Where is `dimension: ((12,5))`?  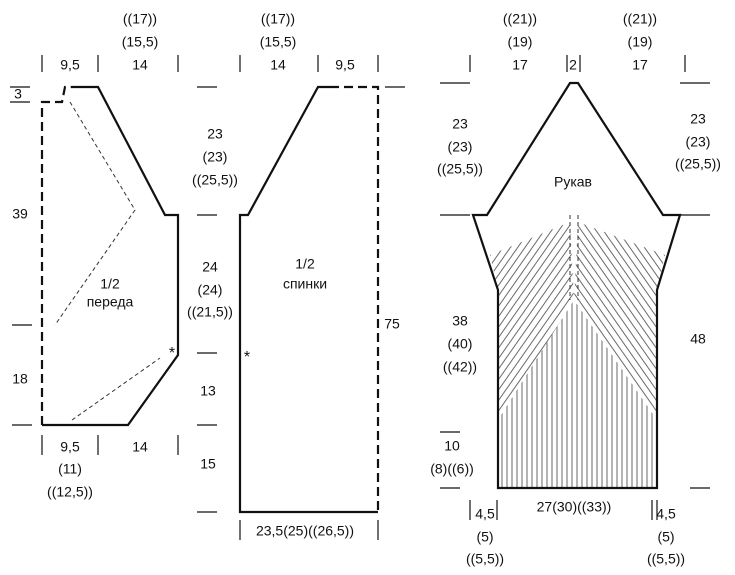
dimension: ((12,5)) is located at coordinates (70, 492).